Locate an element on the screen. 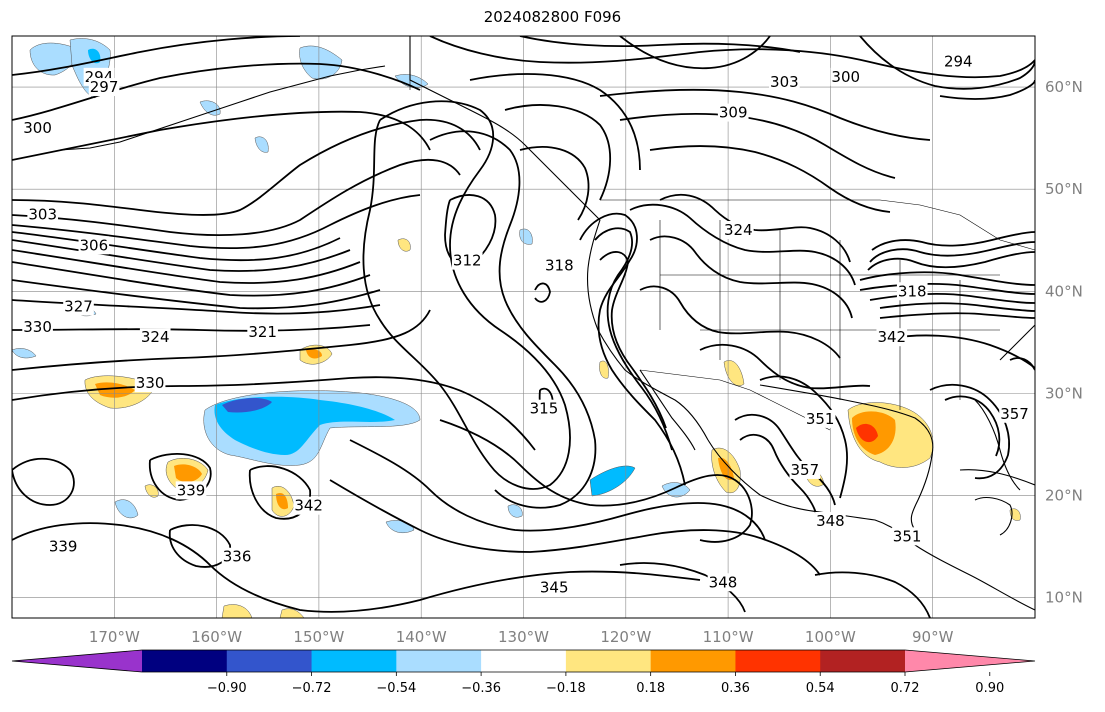 The image size is (1105, 712). coastline-baja is located at coordinates (667, 410).